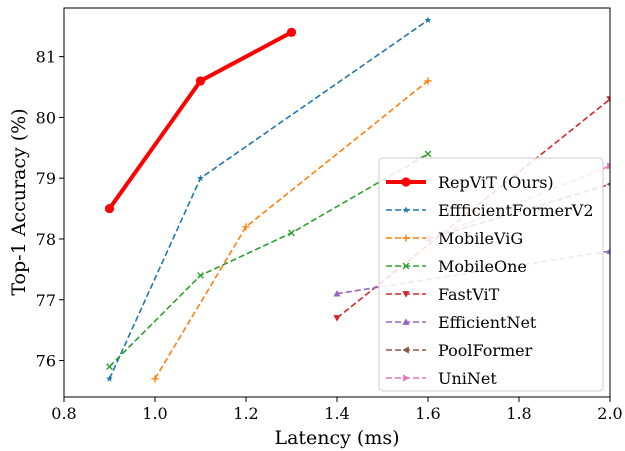 Image resolution: width=625 pixels, height=451 pixels. Describe the element at coordinates (480, 238) in the screenshot. I see `legend-label: MobileViG` at that location.